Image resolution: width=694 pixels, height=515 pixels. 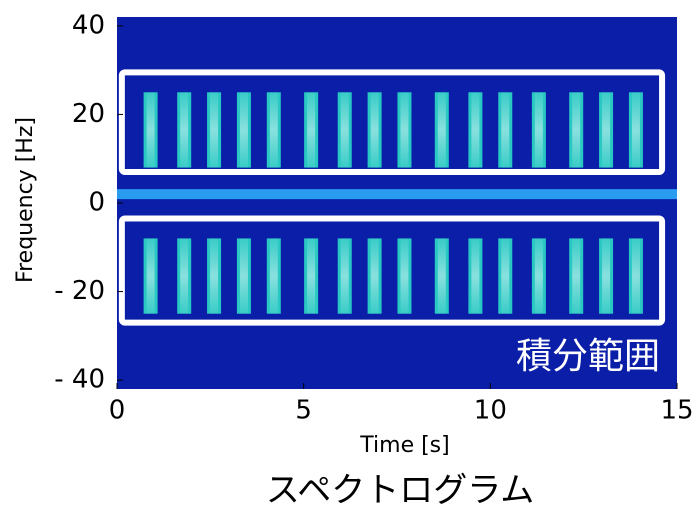 What do you see at coordinates (397, 194) in the screenshot?
I see `dc-line` at bounding box center [397, 194].